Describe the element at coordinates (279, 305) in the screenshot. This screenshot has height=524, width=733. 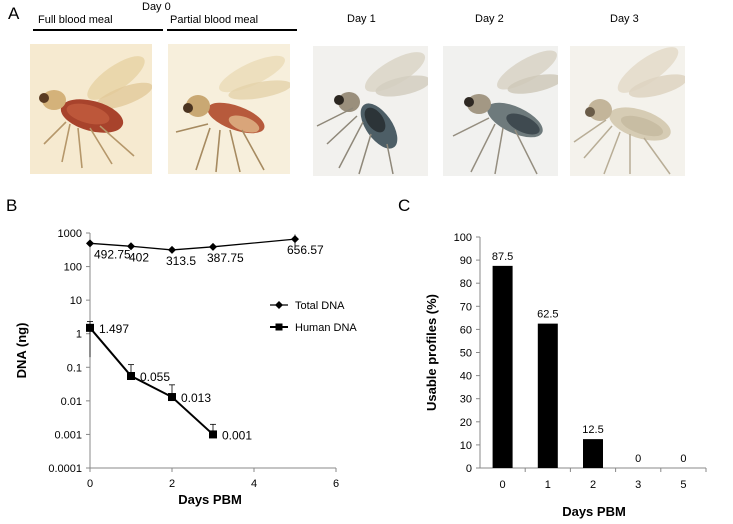
I see `legend-total-dna-marker` at that location.